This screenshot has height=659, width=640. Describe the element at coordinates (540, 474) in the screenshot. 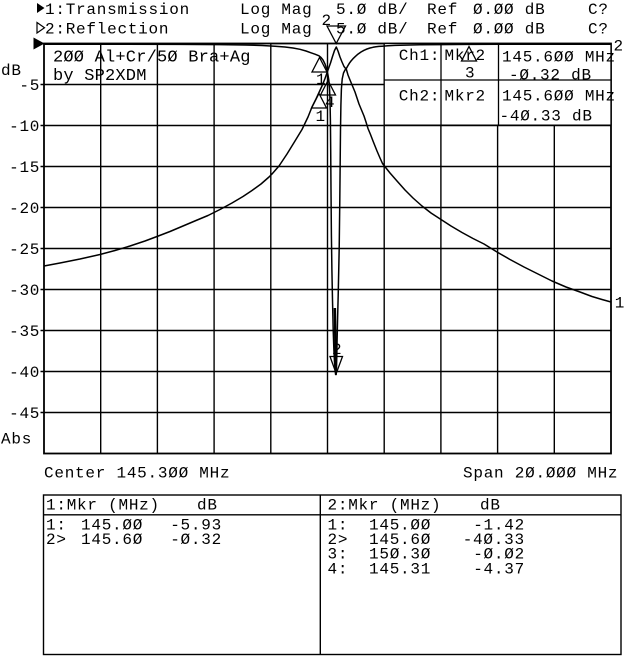

I see `svg-text: Span 2Ø.ØØØ MHz` at that location.